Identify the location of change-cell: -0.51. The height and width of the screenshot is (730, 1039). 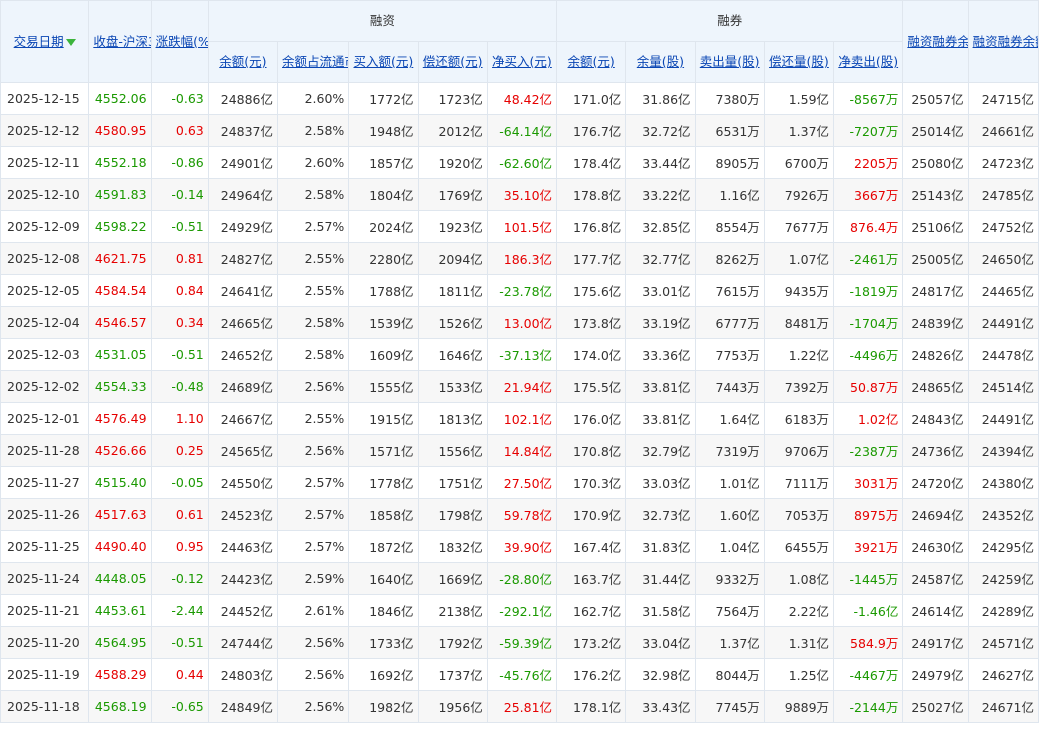
(179, 354).